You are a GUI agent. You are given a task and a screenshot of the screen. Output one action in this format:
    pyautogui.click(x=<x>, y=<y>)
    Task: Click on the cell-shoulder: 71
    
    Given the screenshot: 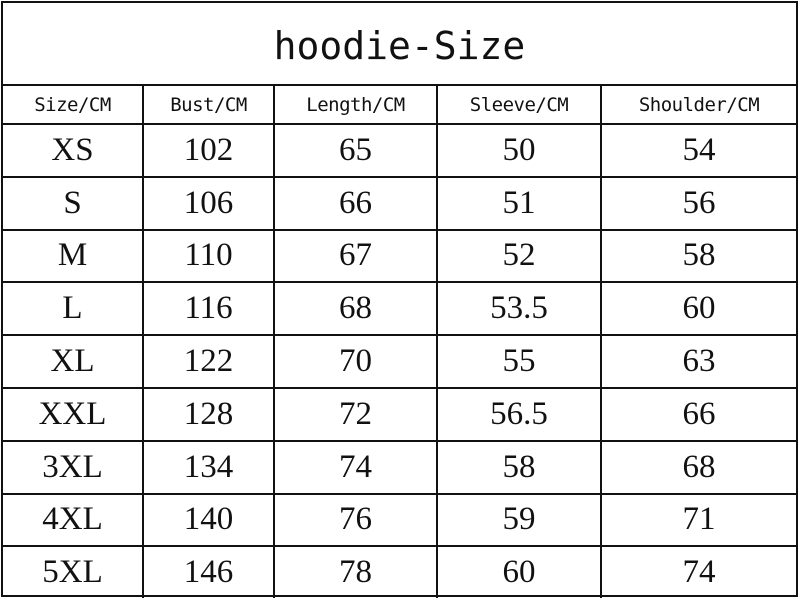 What is the action you would take?
    pyautogui.click(x=698, y=520)
    